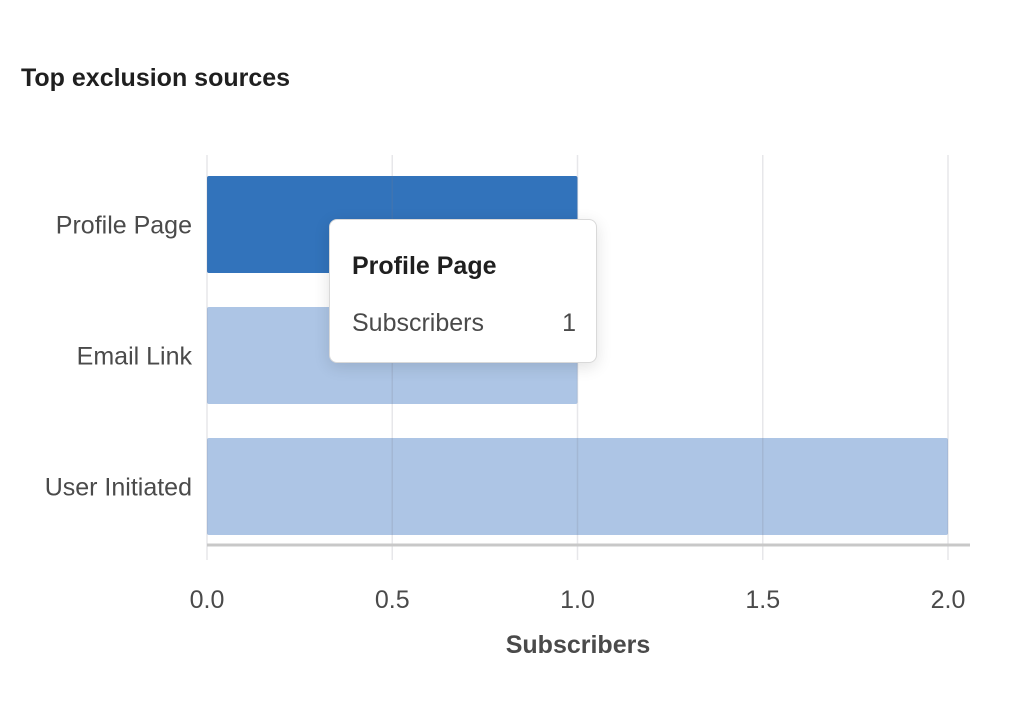 This screenshot has width=1020, height=724. Describe the element at coordinates (463, 291) in the screenshot. I see `tooltip: Profile Page Subscribers 1` at that location.